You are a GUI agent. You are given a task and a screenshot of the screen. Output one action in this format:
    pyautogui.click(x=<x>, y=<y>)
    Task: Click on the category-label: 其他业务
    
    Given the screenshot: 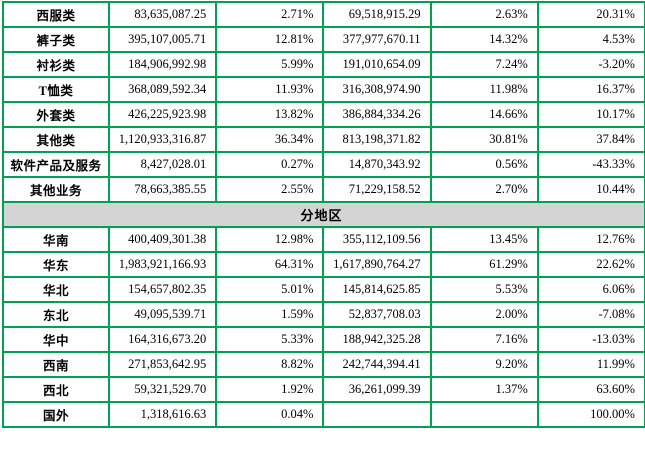 What is the action you would take?
    pyautogui.click(x=56, y=189)
    